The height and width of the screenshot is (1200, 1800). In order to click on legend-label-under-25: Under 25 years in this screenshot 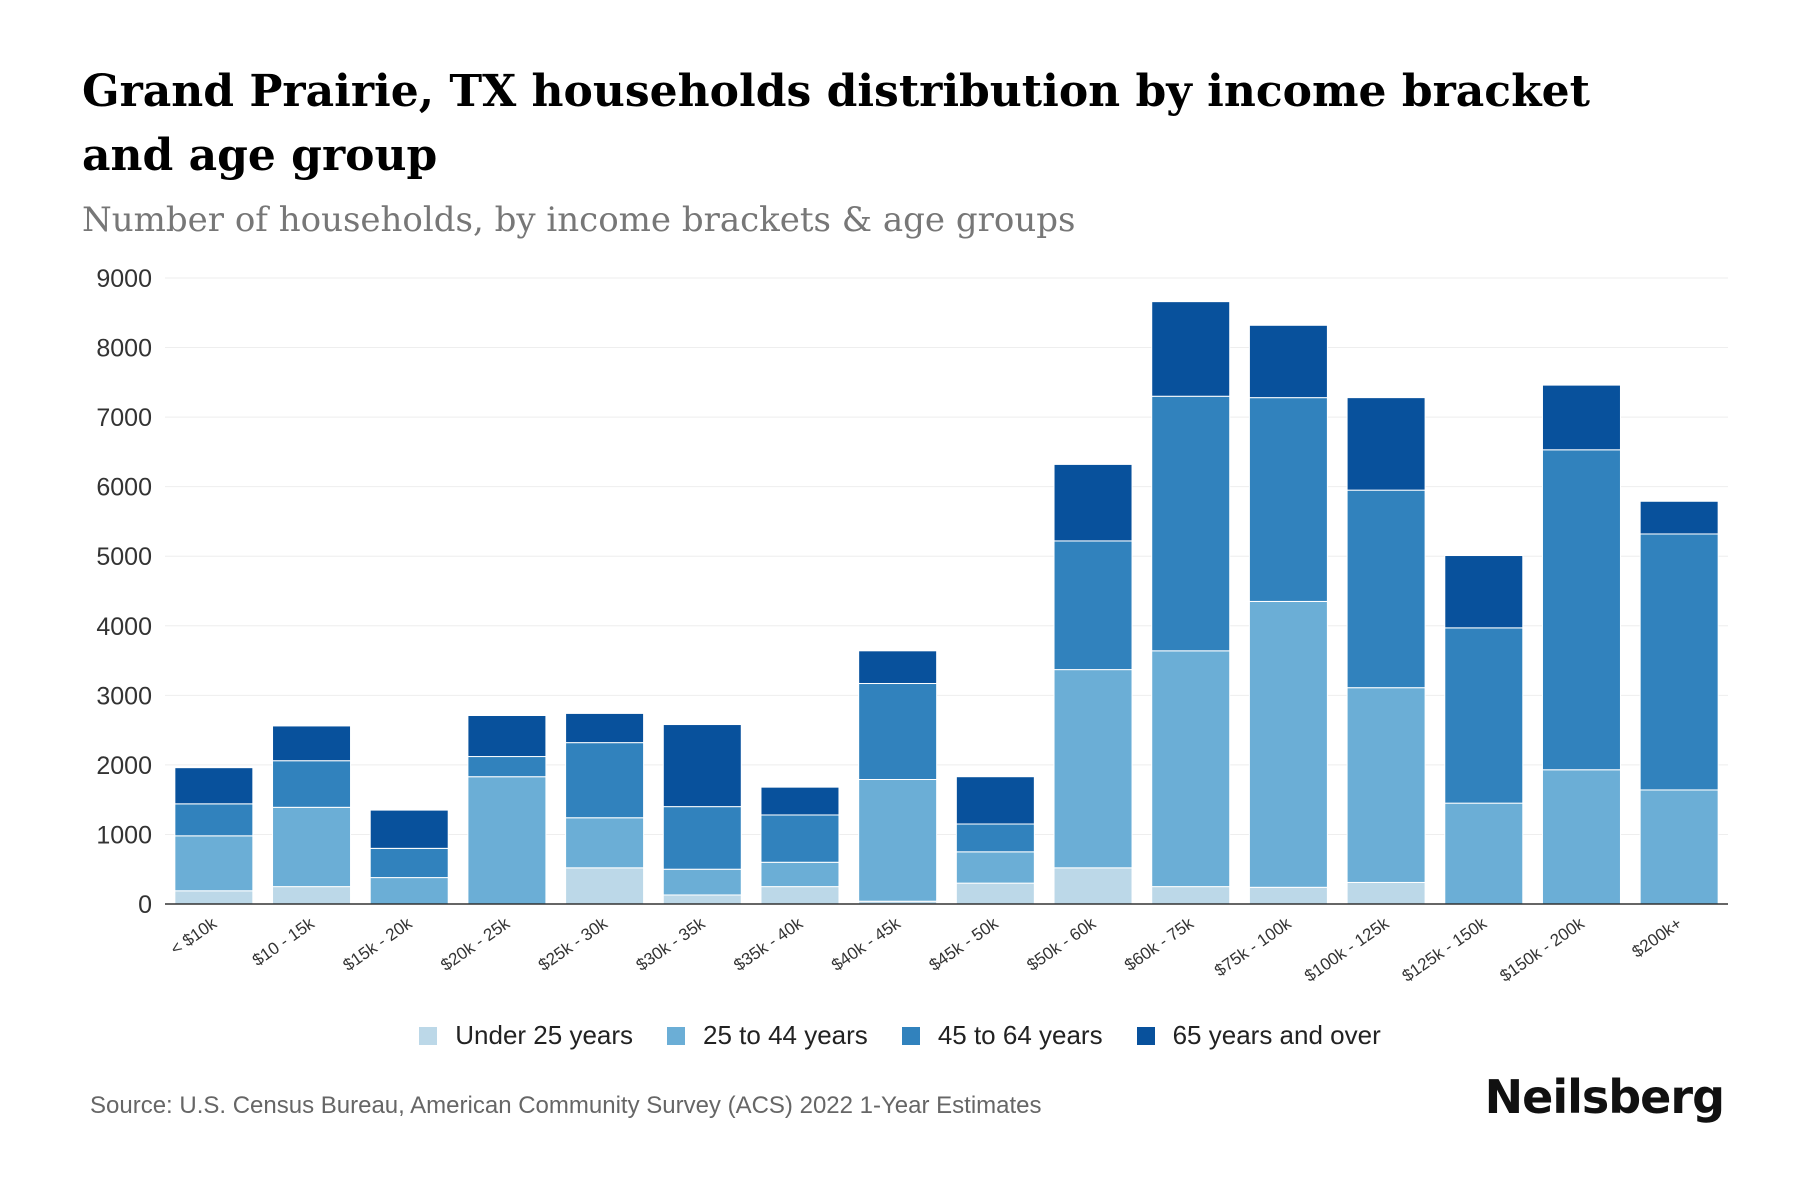, I will do `click(544, 1035)`.